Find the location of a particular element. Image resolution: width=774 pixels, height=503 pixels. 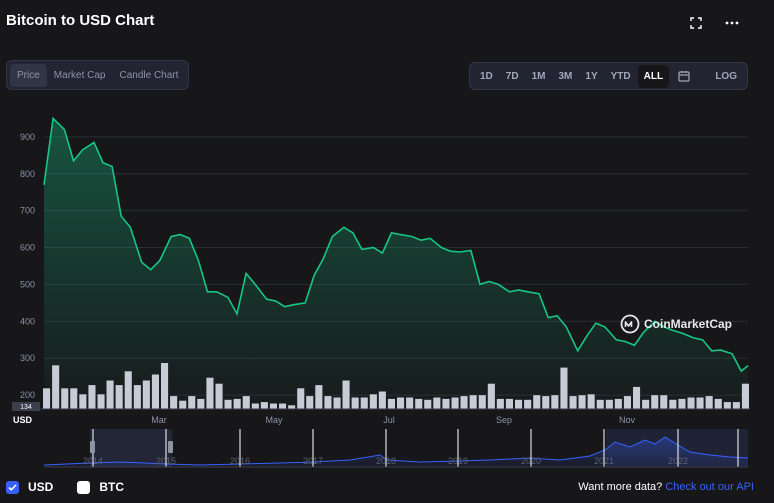

top-actions is located at coordinates (714, 23).